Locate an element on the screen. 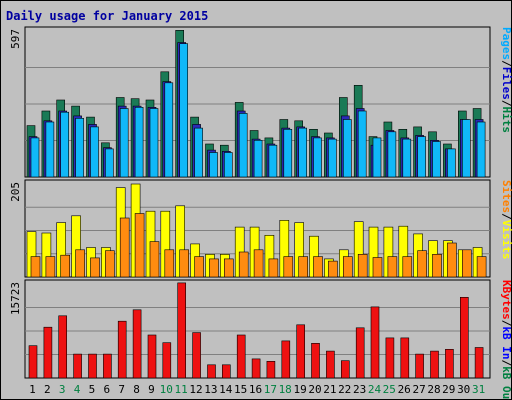  x-tick-label: 9 is located at coordinates (151, 389).